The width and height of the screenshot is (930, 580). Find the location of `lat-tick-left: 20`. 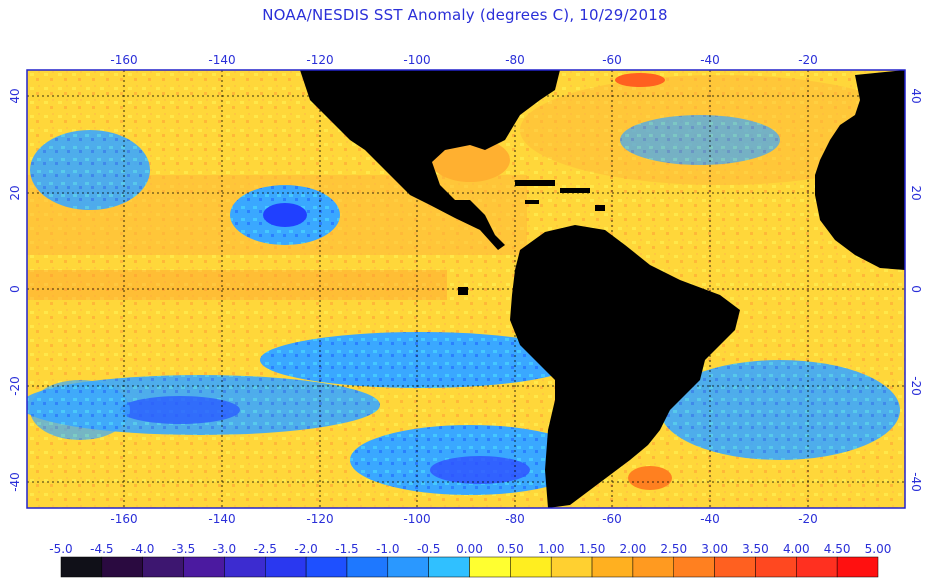

lat-tick-left: 20 is located at coordinates (15, 192).